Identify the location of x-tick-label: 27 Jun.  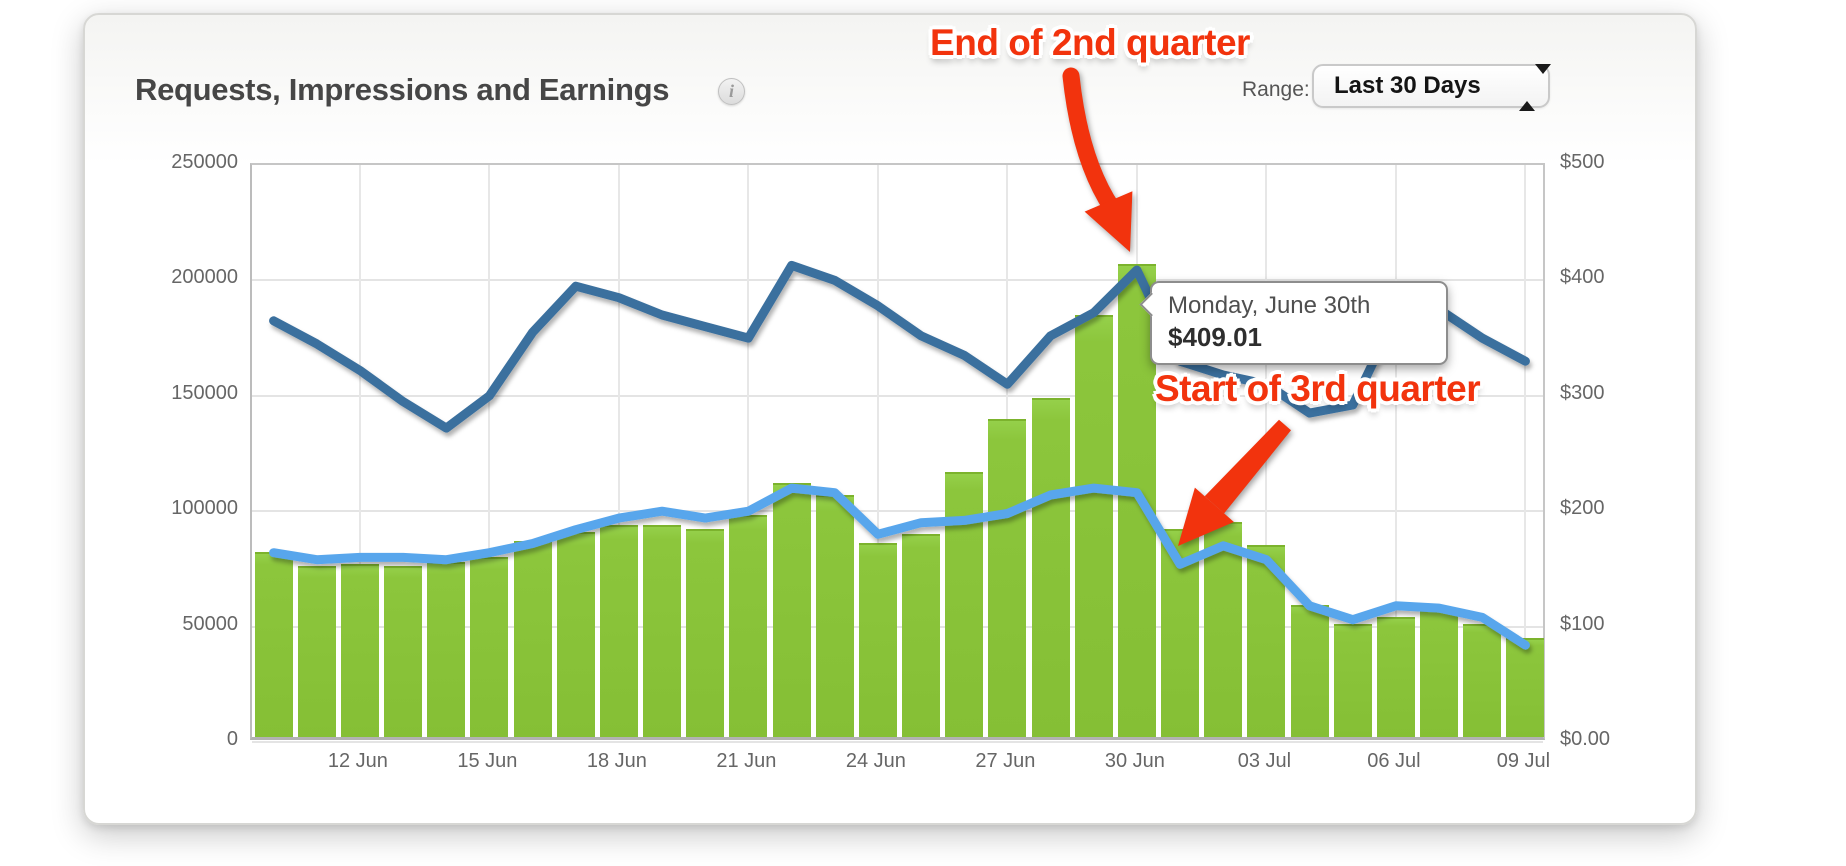
(1005, 761).